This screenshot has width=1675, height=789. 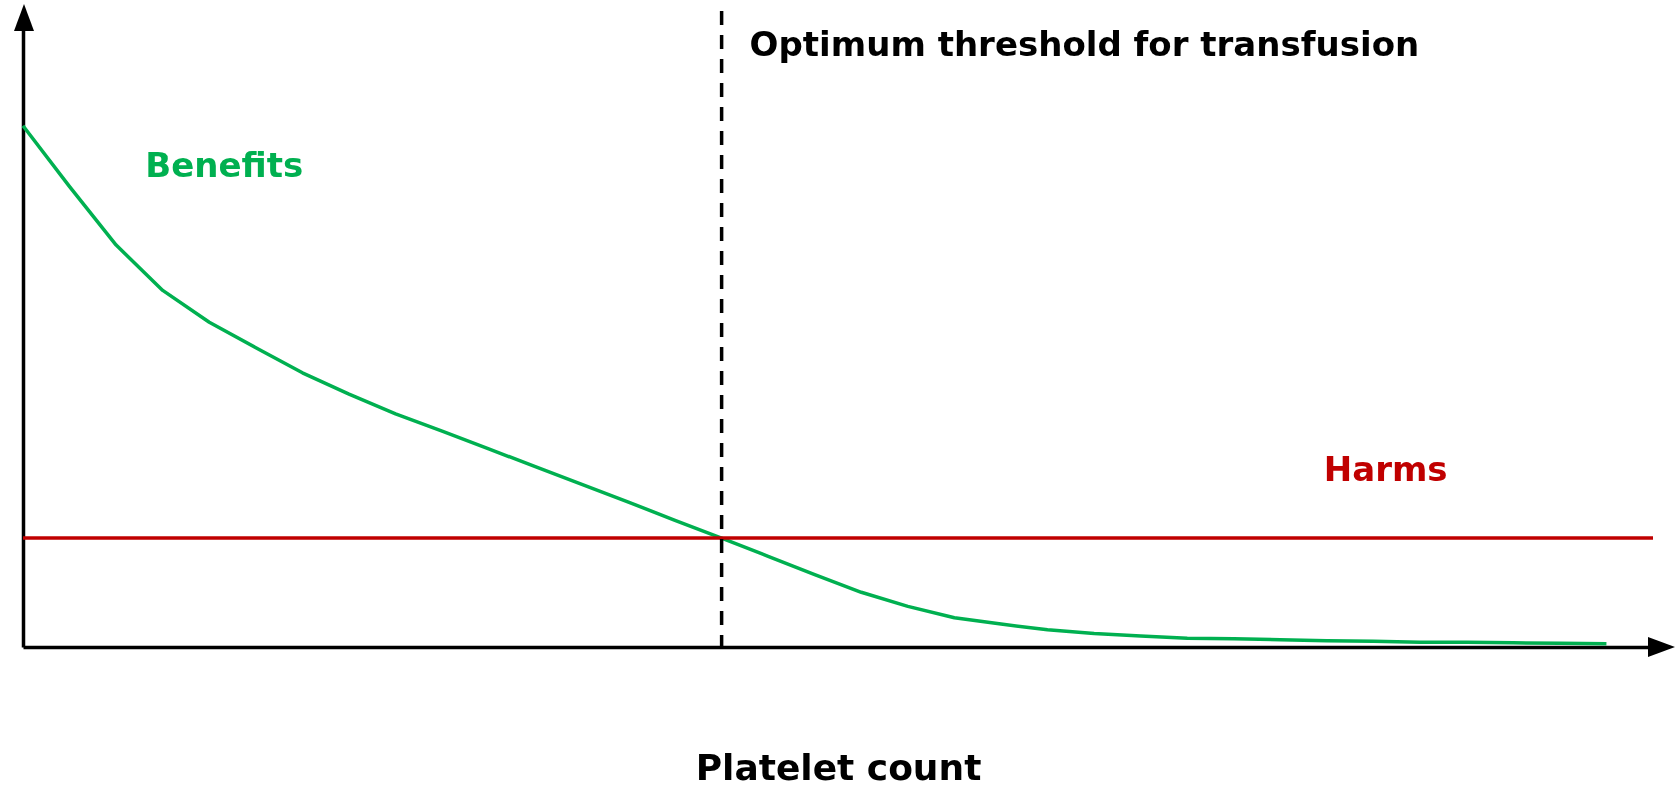 What do you see at coordinates (838, 767) in the screenshot?
I see `x-axis-title: Platelet count` at bounding box center [838, 767].